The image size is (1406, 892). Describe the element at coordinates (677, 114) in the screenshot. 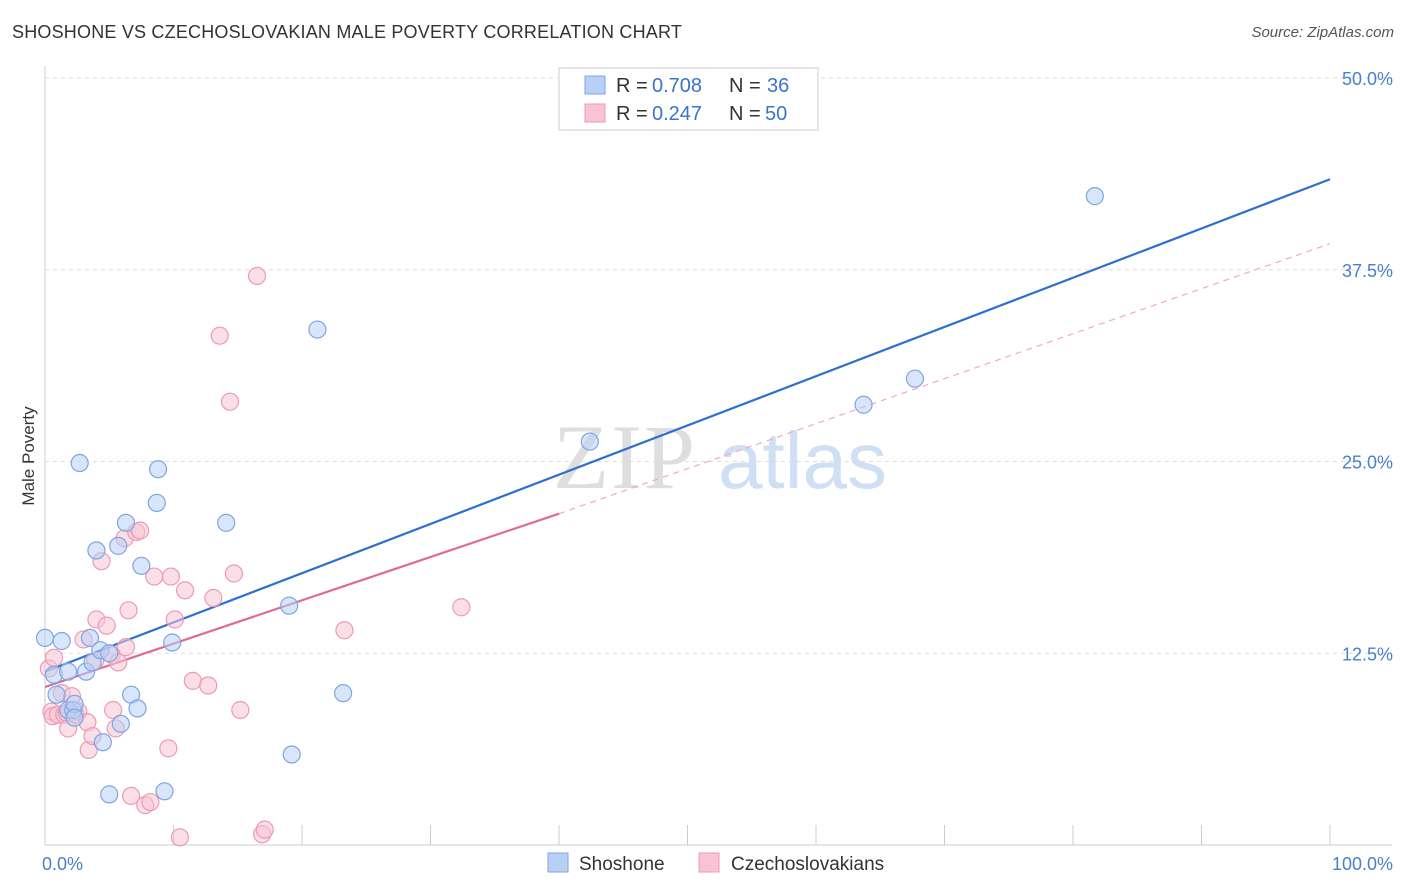

I see `legend-r-value-2: 0.247` at that location.